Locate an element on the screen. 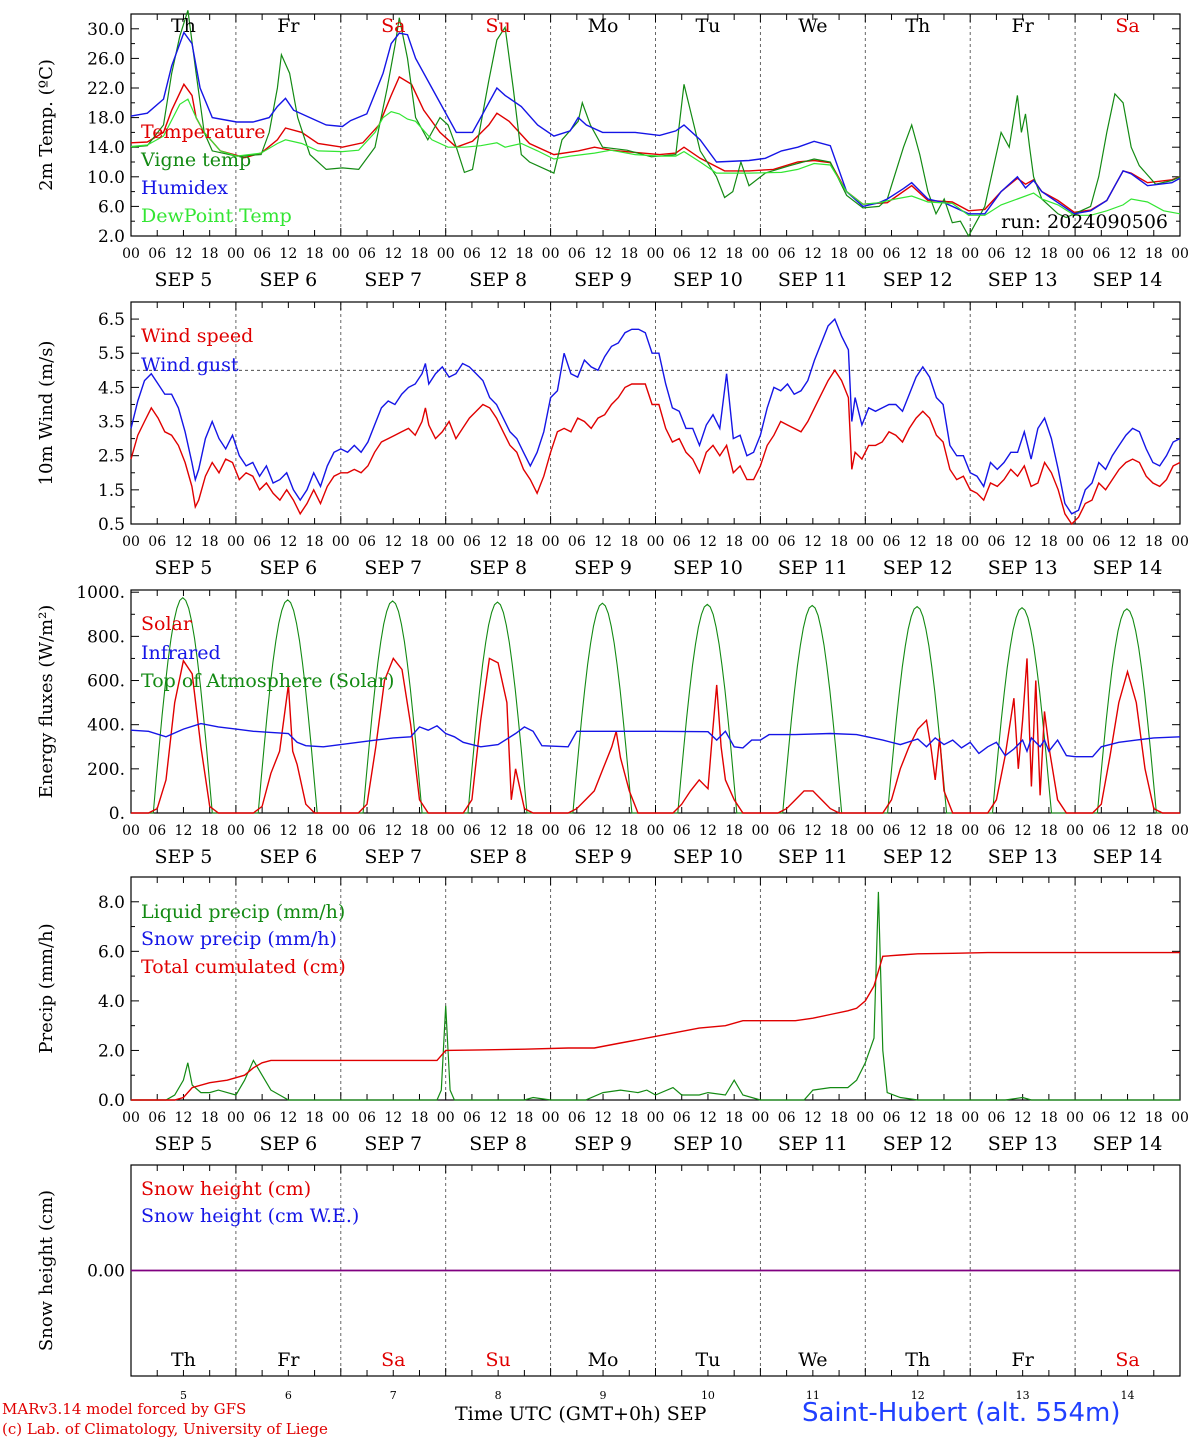 The image size is (1194, 1440). y-tick-label: 200. is located at coordinates (106, 770).